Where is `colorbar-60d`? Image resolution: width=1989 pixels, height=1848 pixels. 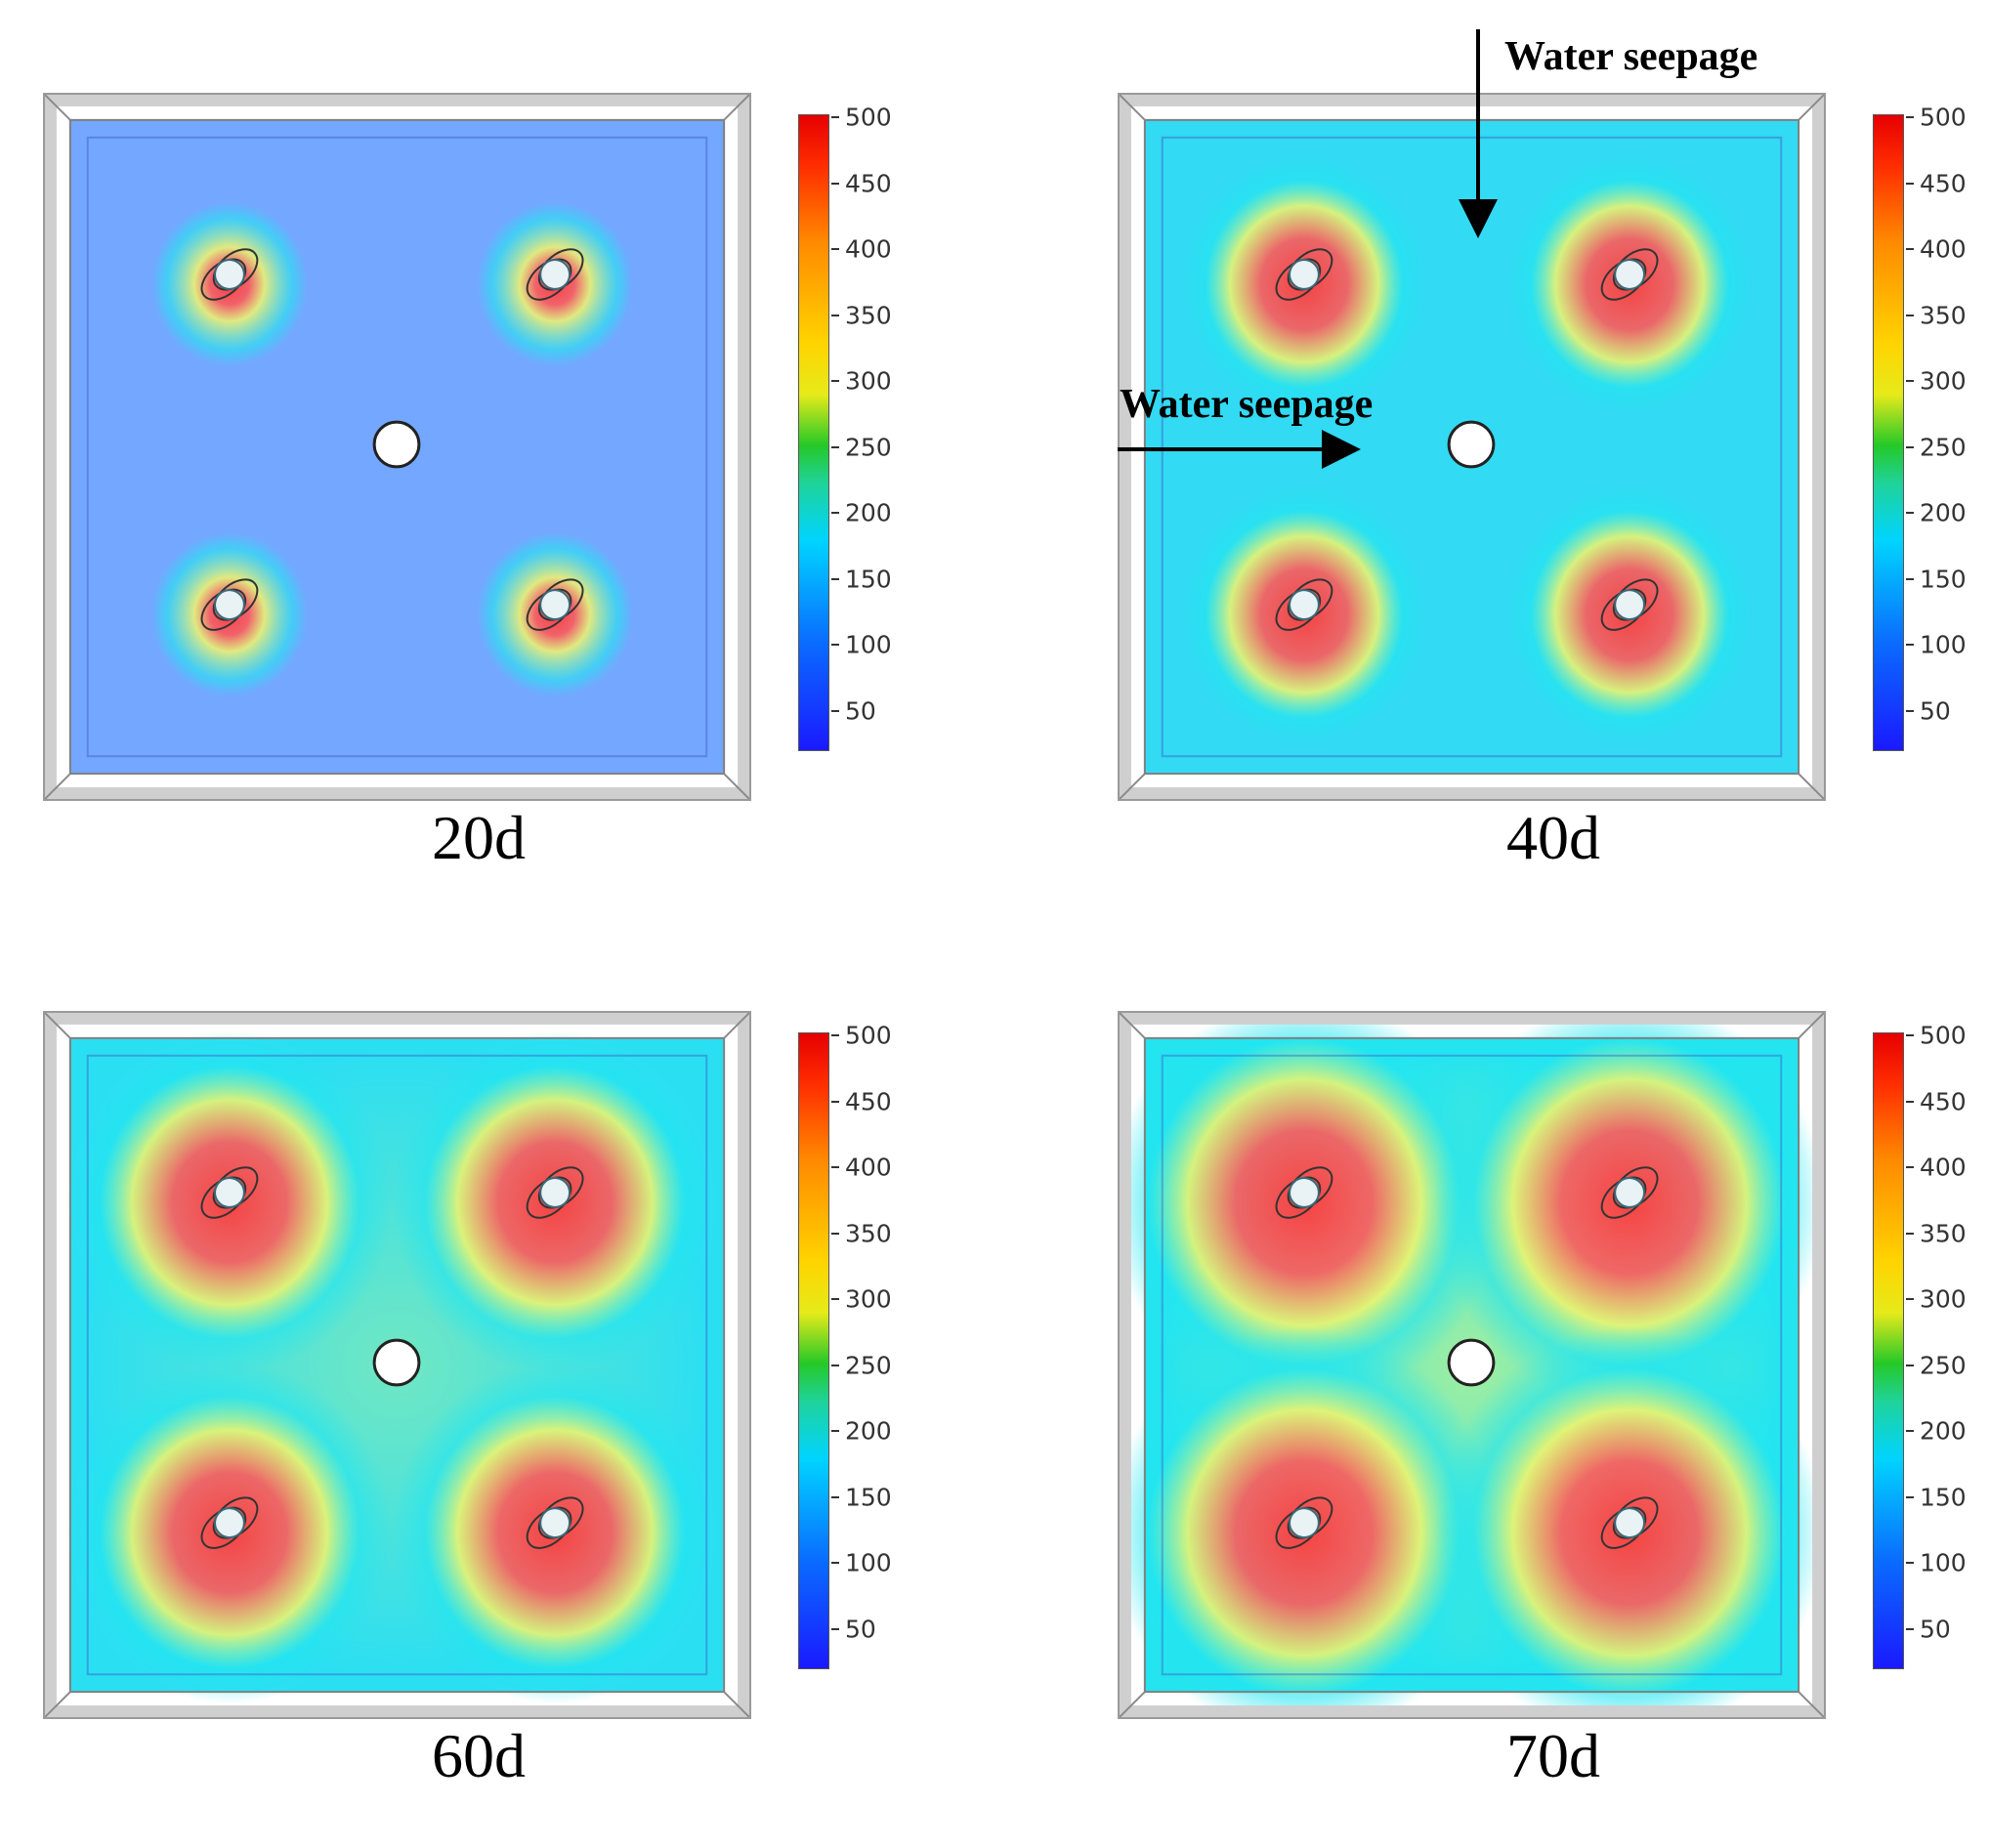 colorbar-60d is located at coordinates (813, 1350).